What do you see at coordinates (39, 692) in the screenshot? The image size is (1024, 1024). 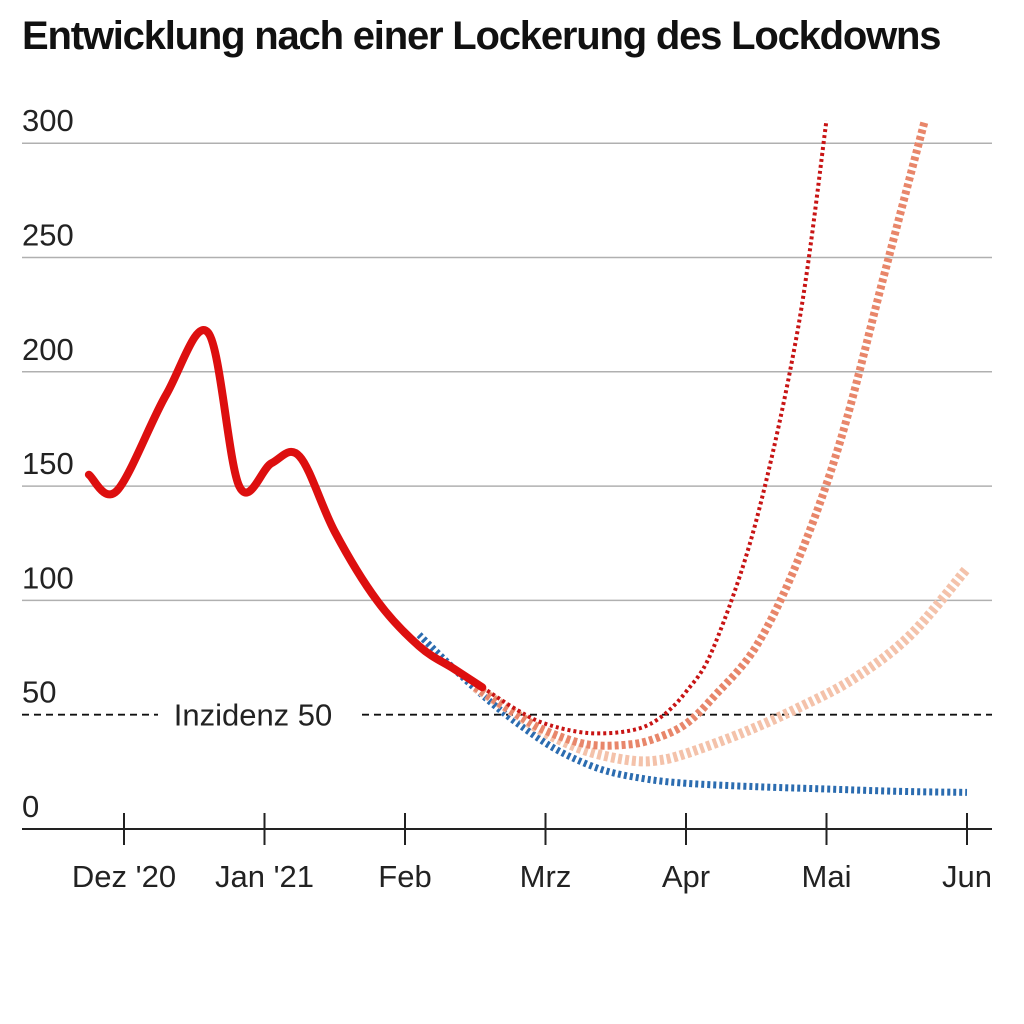 I see `y-tick-label: 50` at bounding box center [39, 692].